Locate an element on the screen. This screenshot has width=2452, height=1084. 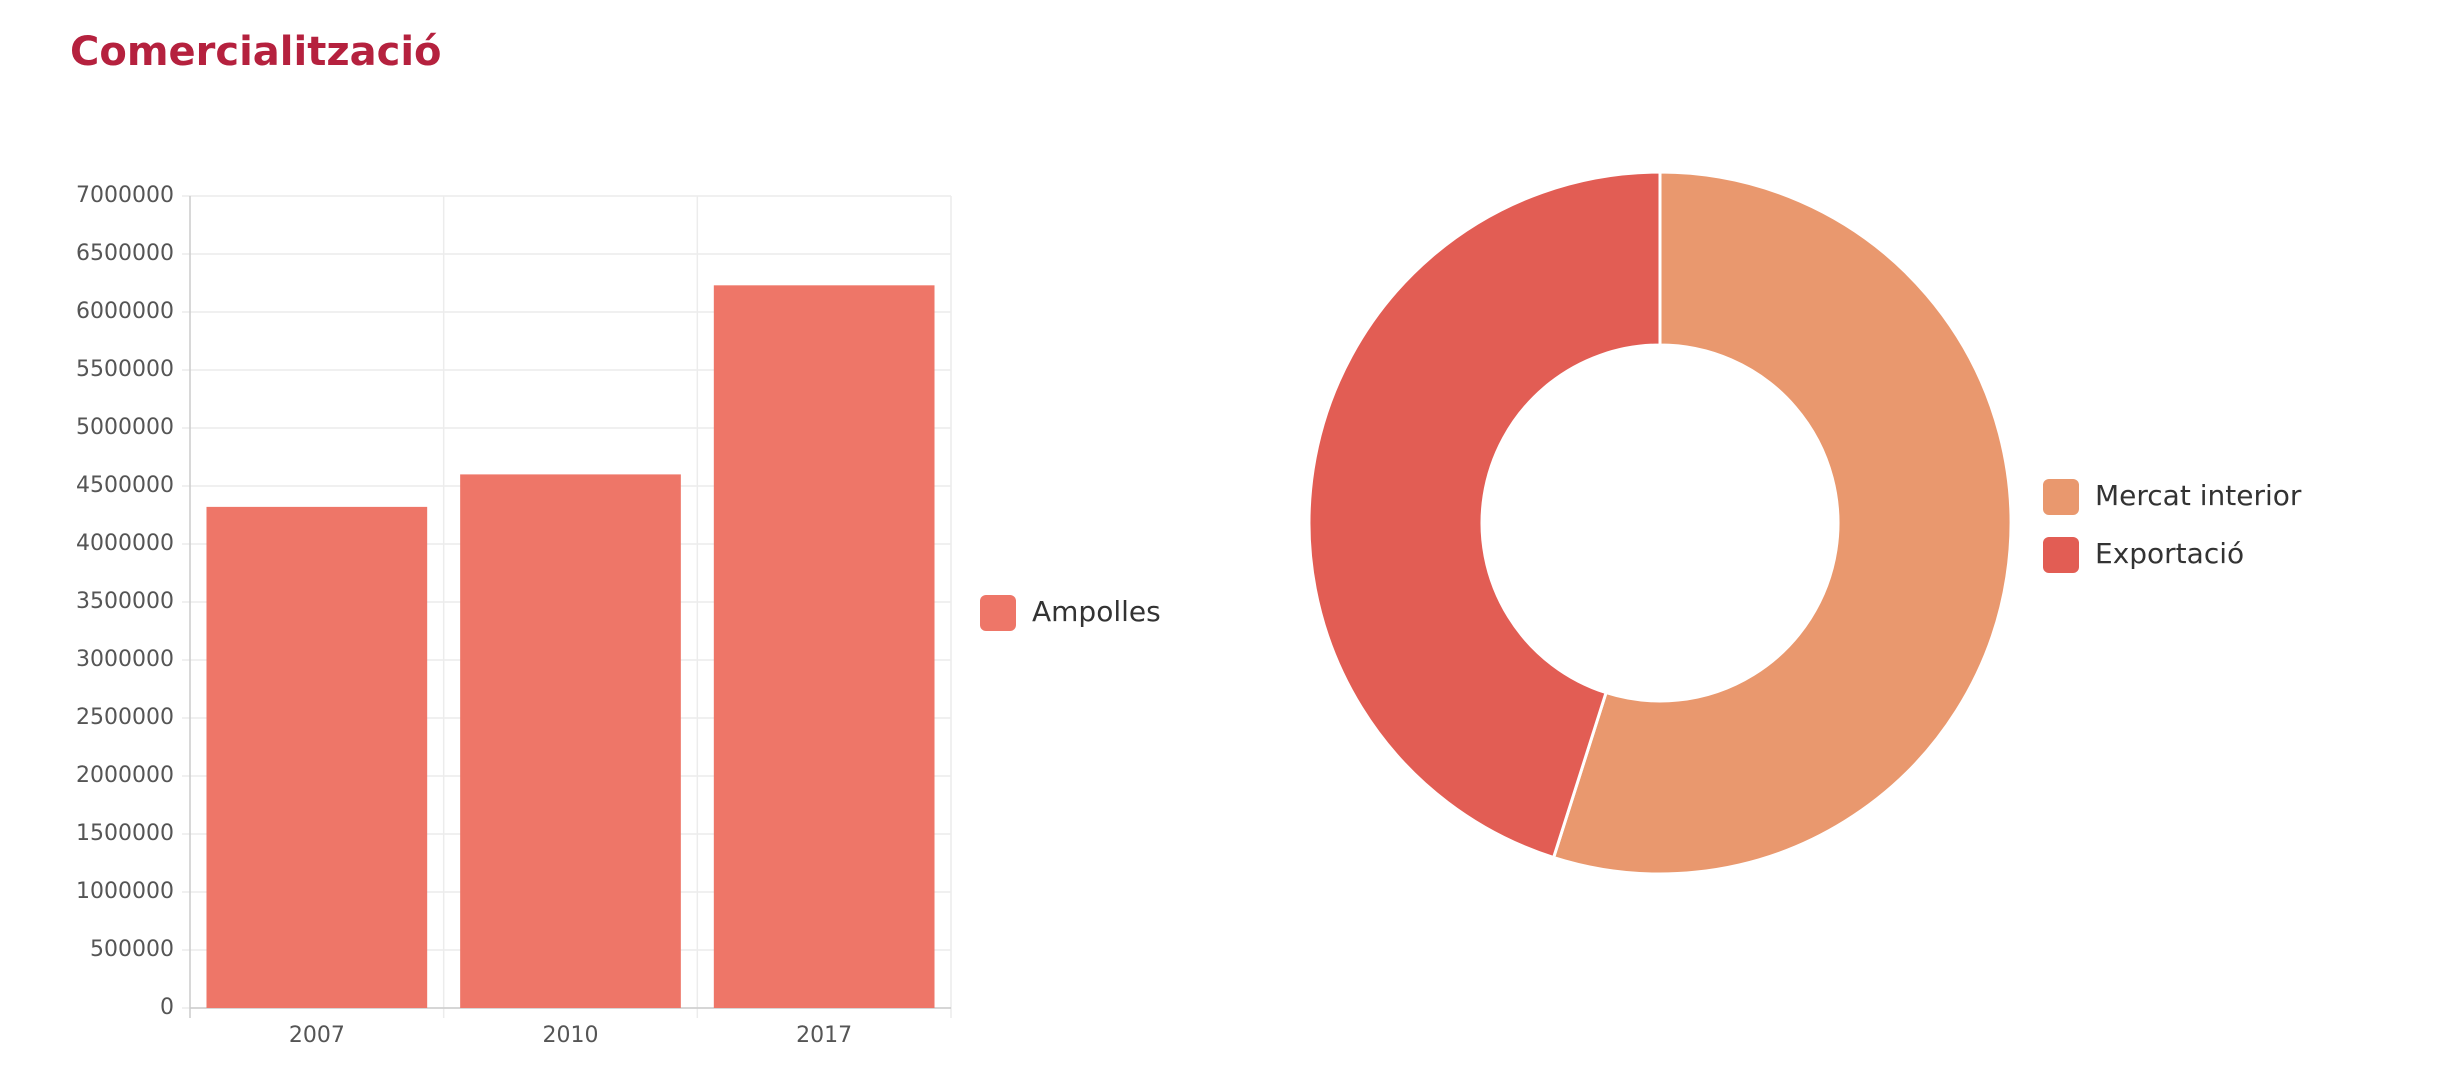
y-tick-label: 3500000 is located at coordinates (125, 601).